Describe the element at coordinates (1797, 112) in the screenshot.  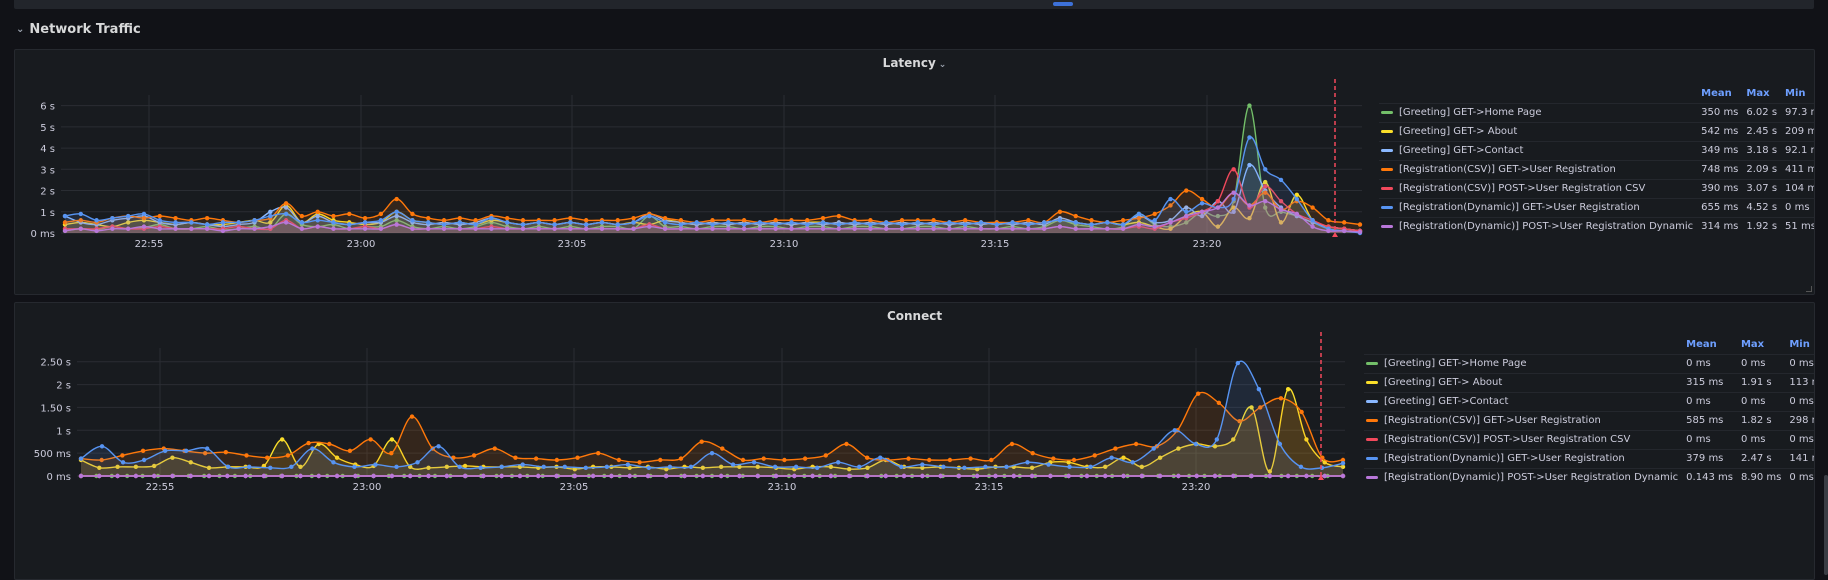
I see `legend-min: 97.3 ms` at that location.